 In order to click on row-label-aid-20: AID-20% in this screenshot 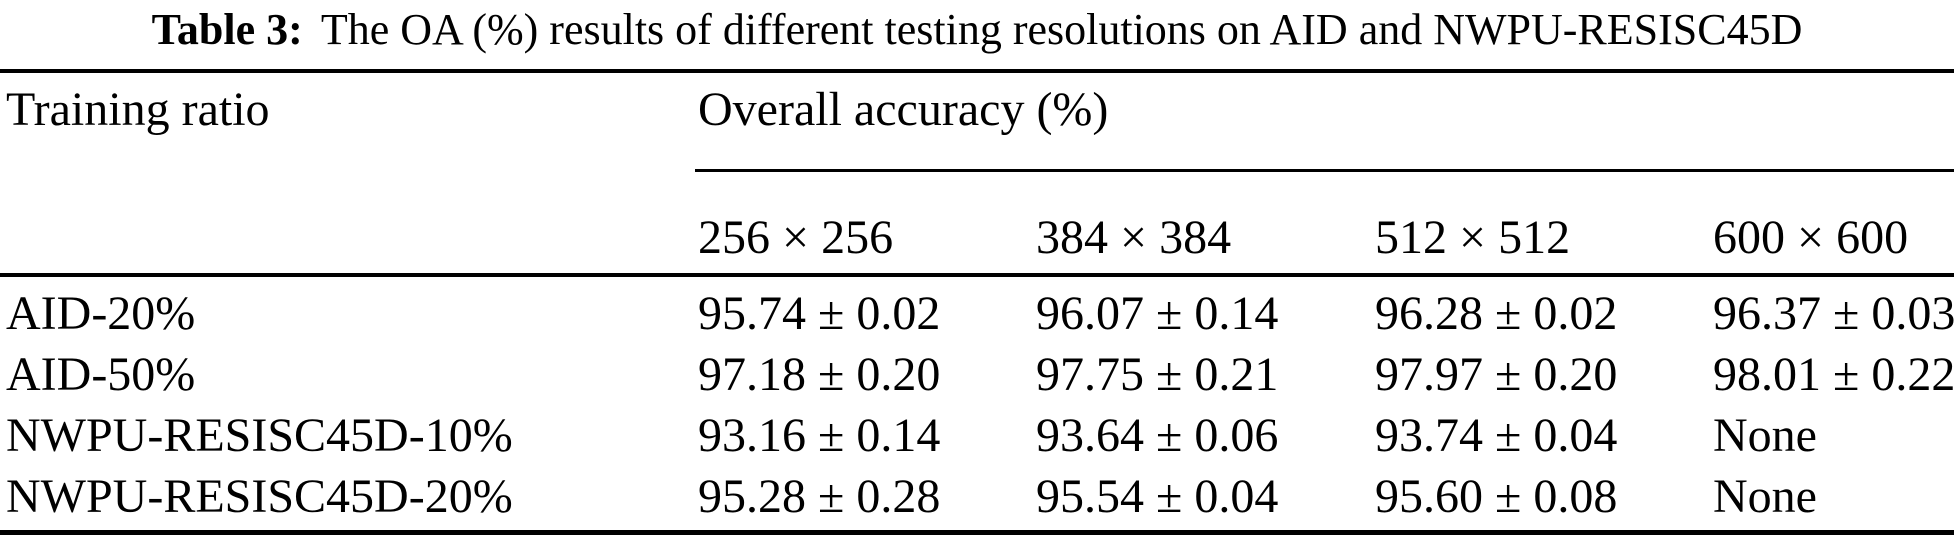, I will do `click(101, 313)`.